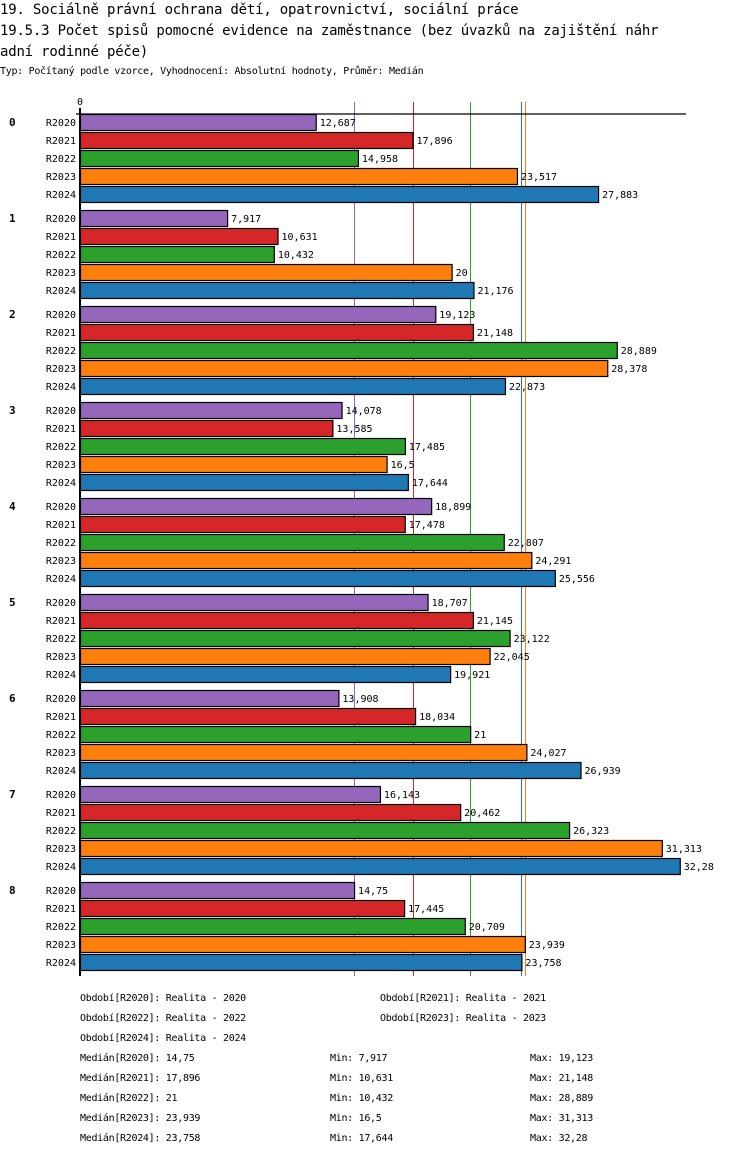 The image size is (750, 1158). I want to click on stat-median-r2023: Medián[R2023]: 23,939, so click(140, 1118).